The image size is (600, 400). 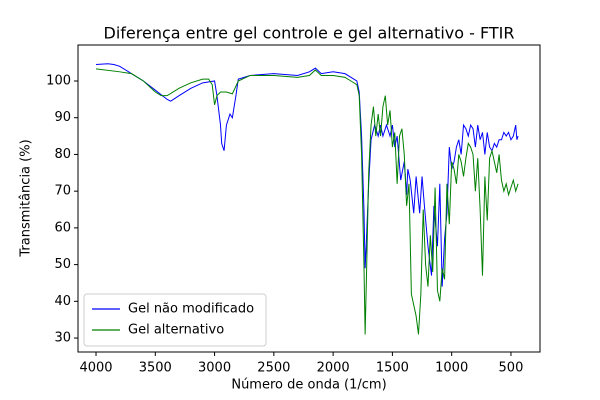 I want to click on x-tick-label: 500, so click(x=511, y=368).